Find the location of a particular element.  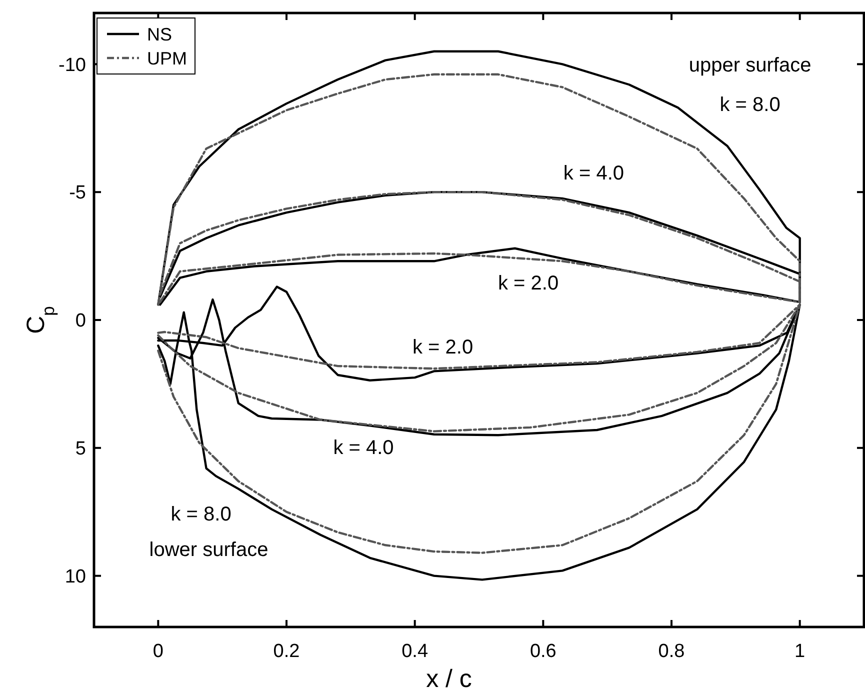

y-tick-label: 0 is located at coordinates (80, 321).